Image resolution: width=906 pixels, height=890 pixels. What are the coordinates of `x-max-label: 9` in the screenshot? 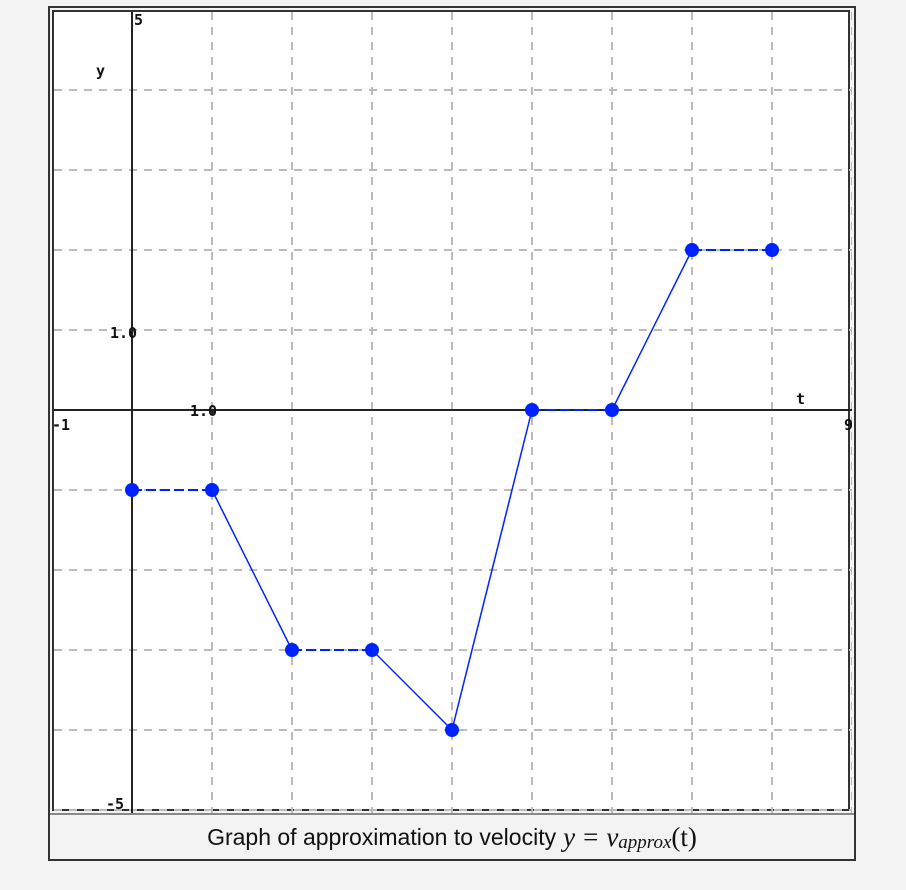 It's located at (848, 425).